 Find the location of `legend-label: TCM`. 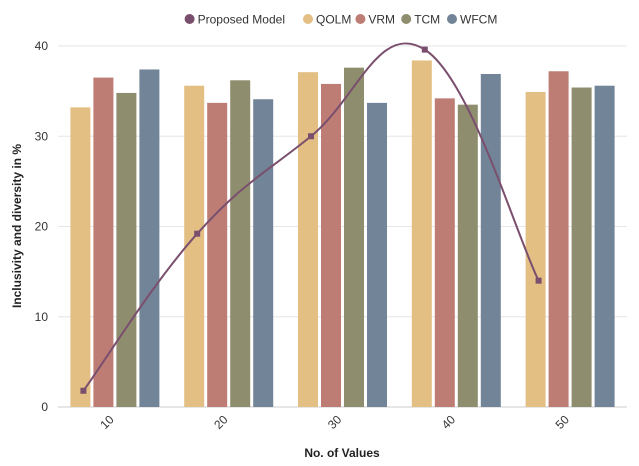

legend-label: TCM is located at coordinates (427, 20).